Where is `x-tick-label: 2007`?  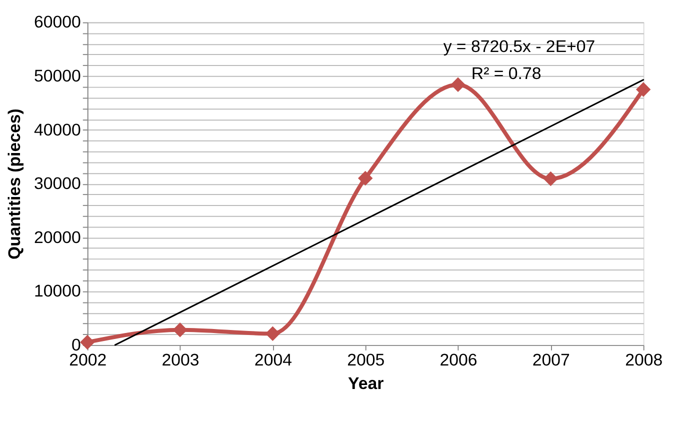 x-tick-label: 2007 is located at coordinates (551, 360).